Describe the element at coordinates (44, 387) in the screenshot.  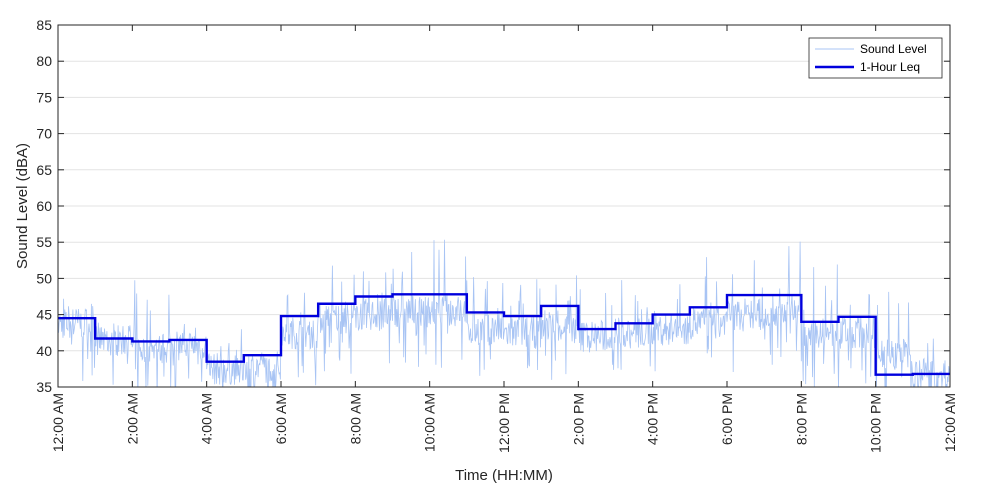
I see `y-tick-label: 35` at that location.